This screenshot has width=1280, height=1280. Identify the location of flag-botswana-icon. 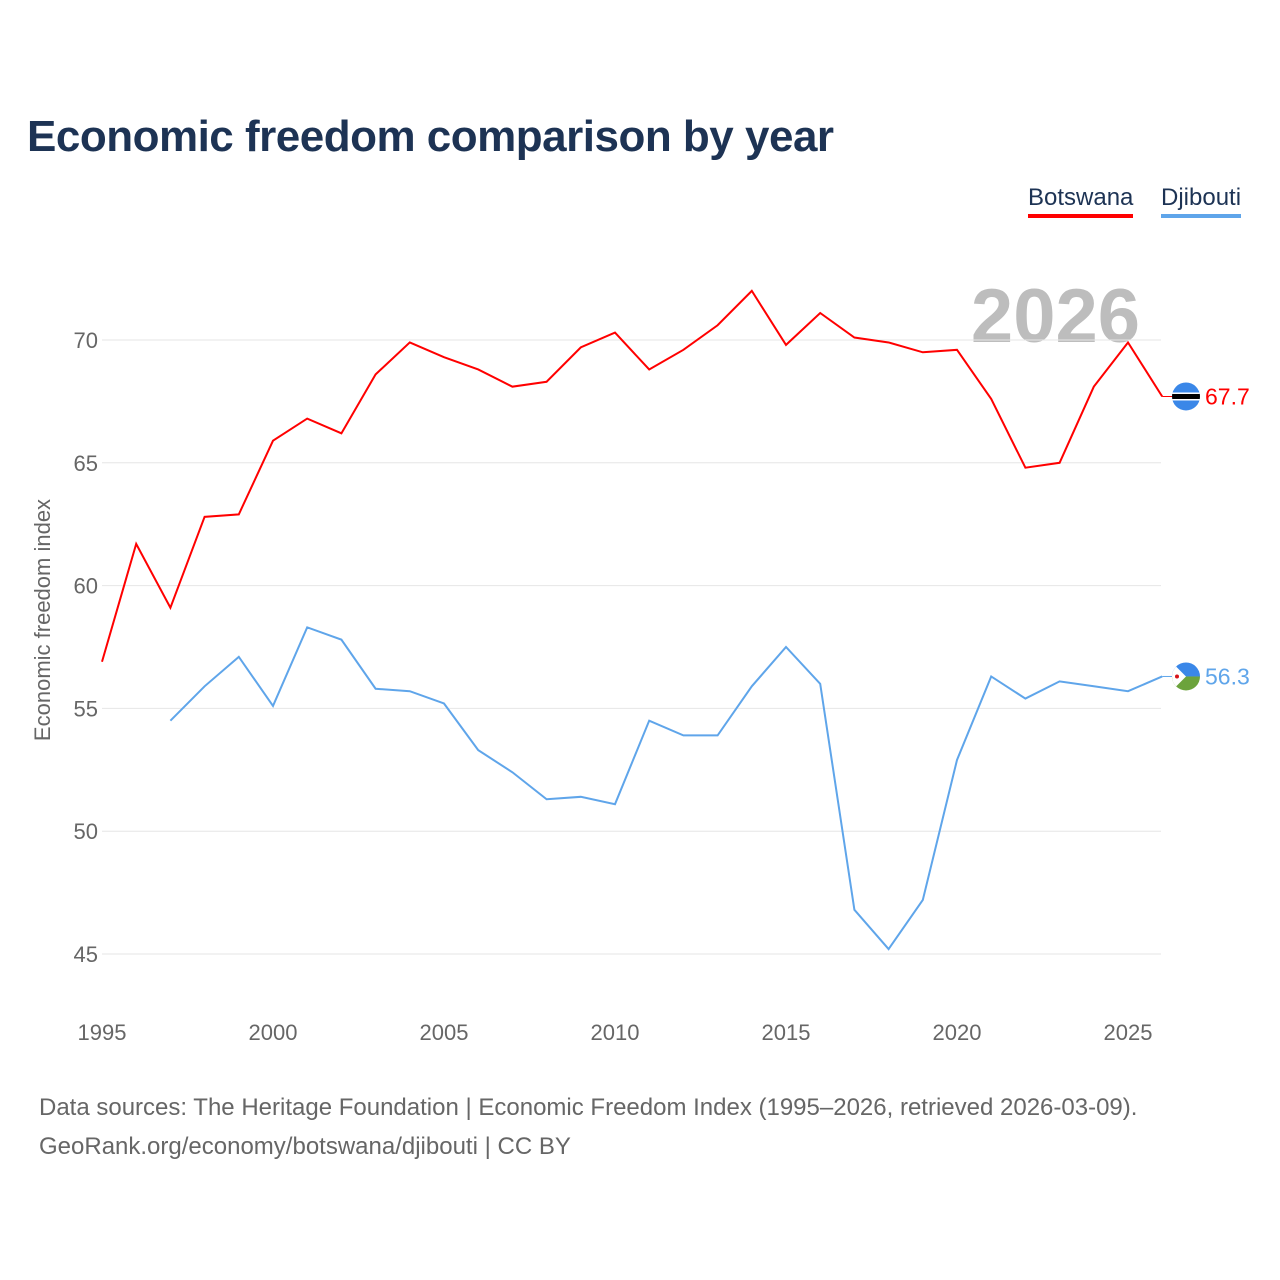
(1186, 396).